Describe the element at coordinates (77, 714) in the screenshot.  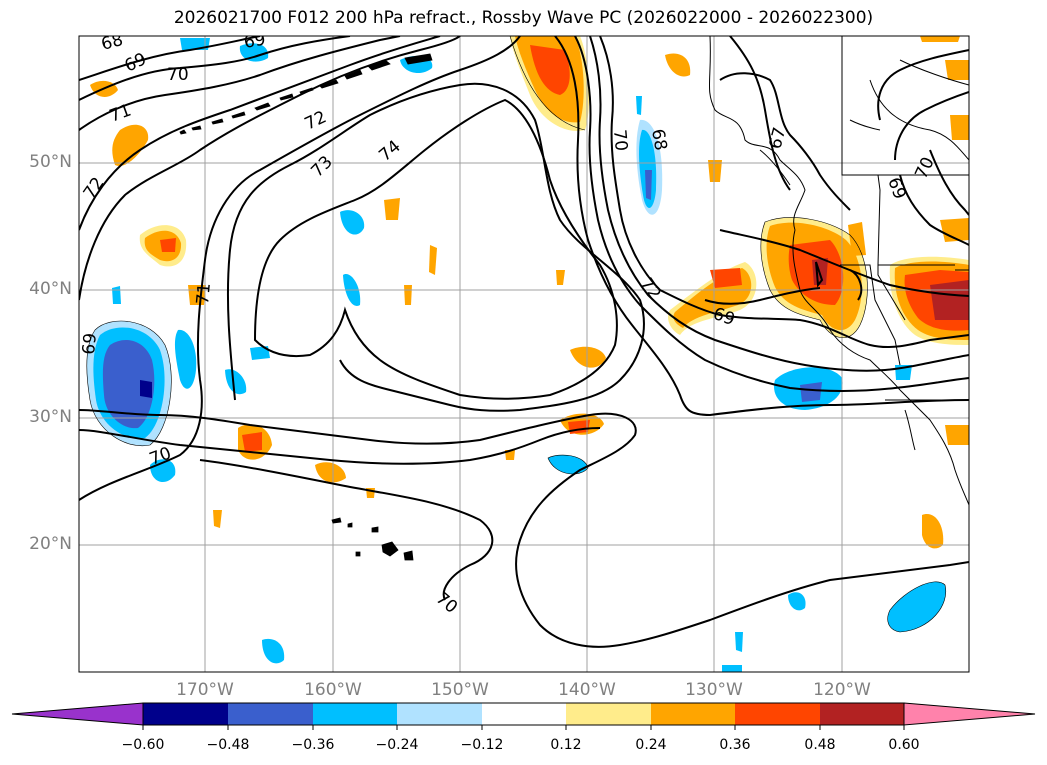
I see `colorbar-under-extension` at that location.